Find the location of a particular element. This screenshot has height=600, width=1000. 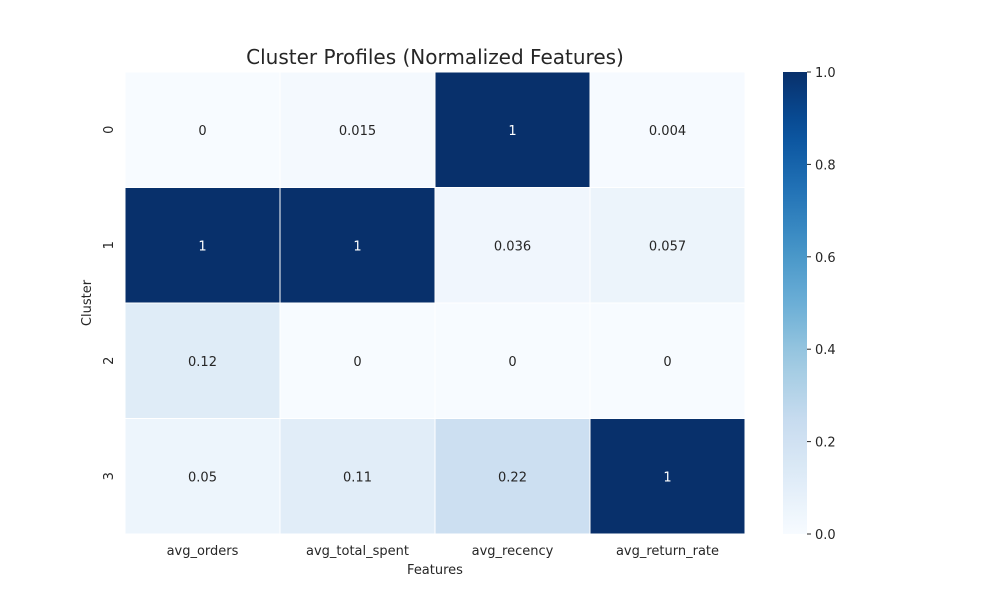

colorbar-tick-label: 0.8 is located at coordinates (825, 165).